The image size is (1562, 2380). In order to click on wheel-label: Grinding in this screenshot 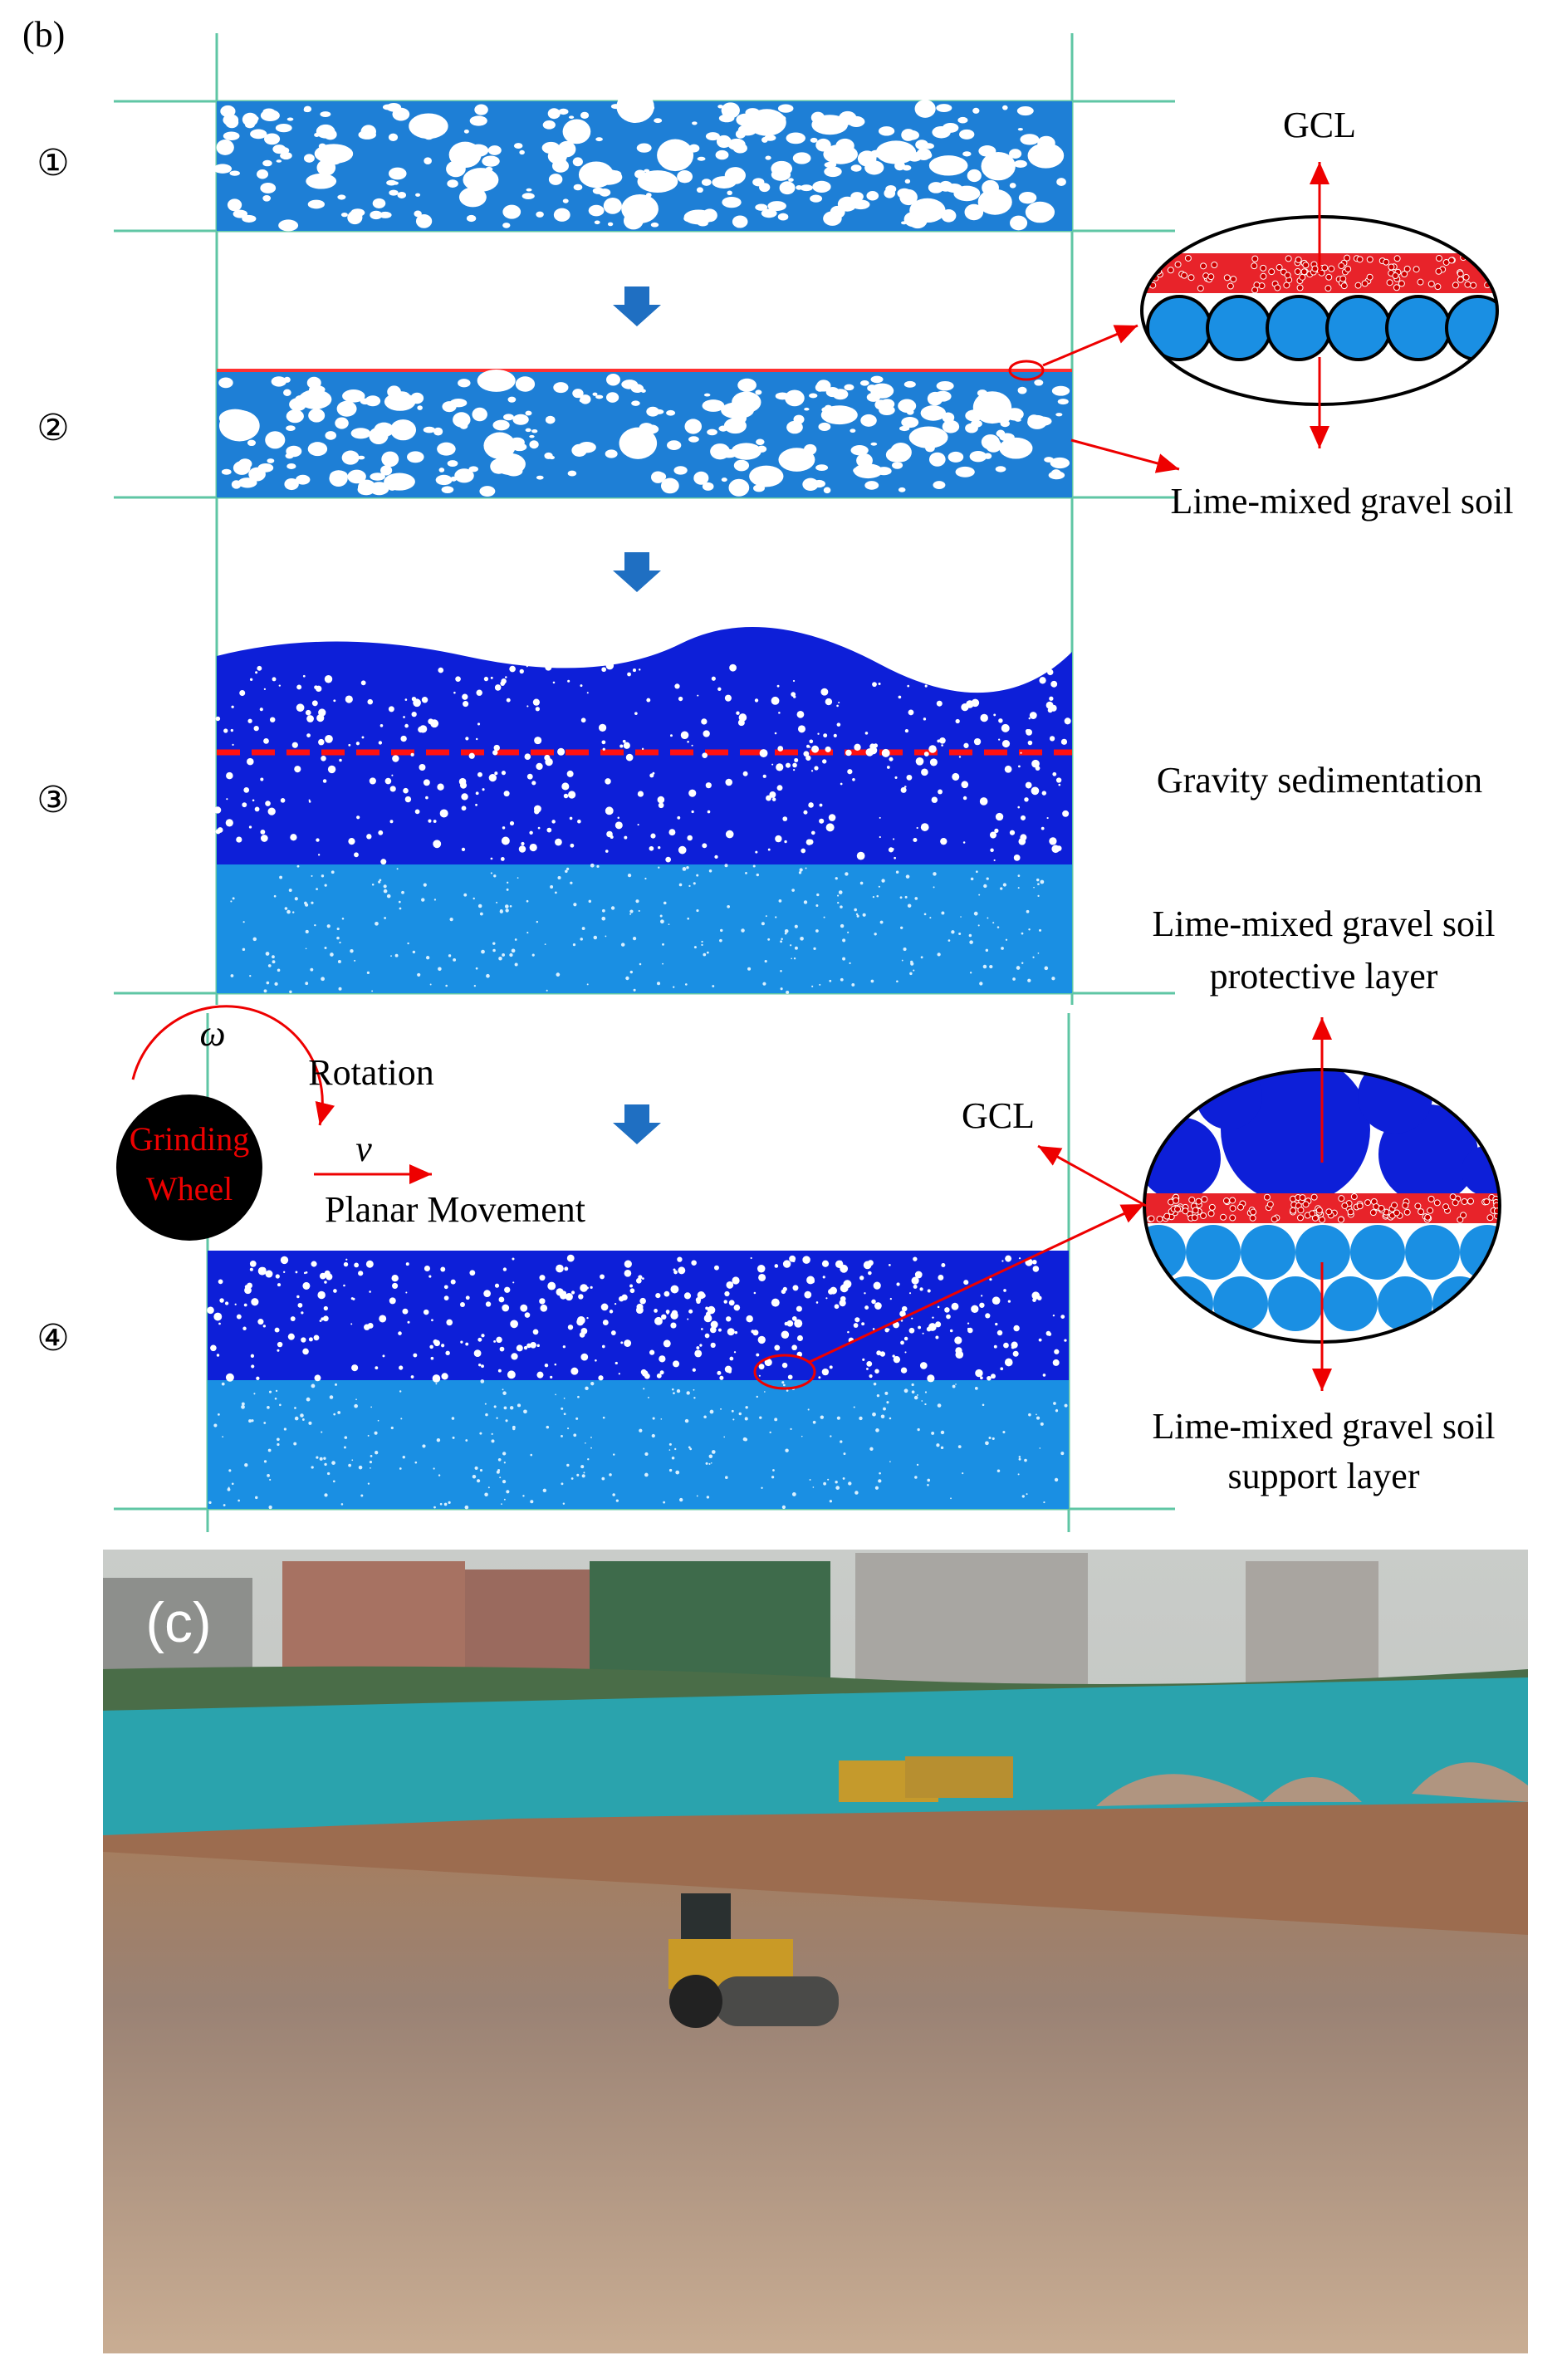, I will do `click(189, 1139)`.